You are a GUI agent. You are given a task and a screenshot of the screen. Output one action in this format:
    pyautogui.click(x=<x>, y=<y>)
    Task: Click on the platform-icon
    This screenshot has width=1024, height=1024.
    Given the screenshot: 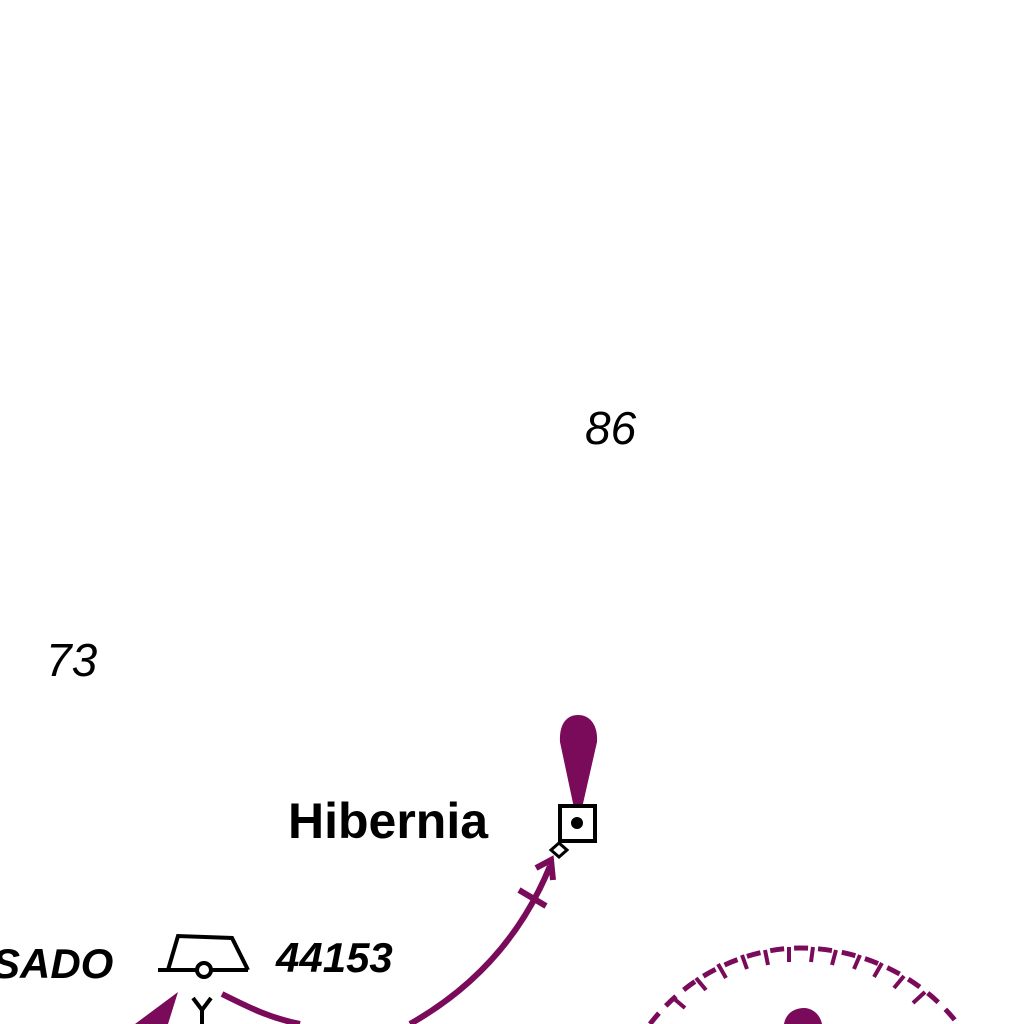 What is the action you would take?
    pyautogui.click(x=577, y=823)
    